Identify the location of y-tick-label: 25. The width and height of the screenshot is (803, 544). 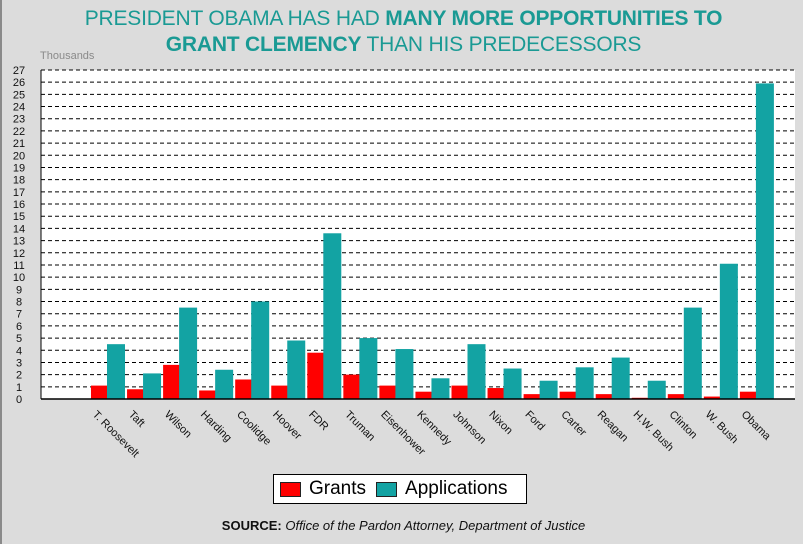
(19, 95).